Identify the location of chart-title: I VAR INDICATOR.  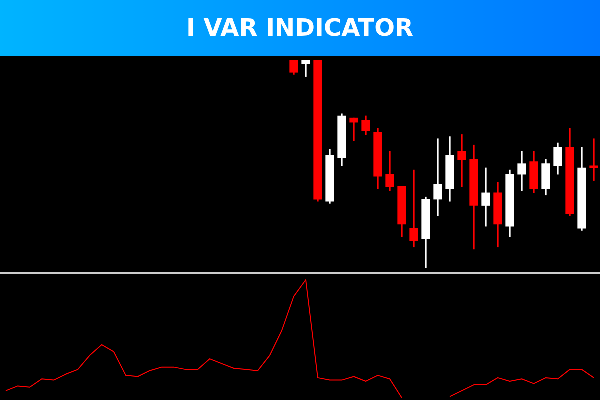
(300, 28).